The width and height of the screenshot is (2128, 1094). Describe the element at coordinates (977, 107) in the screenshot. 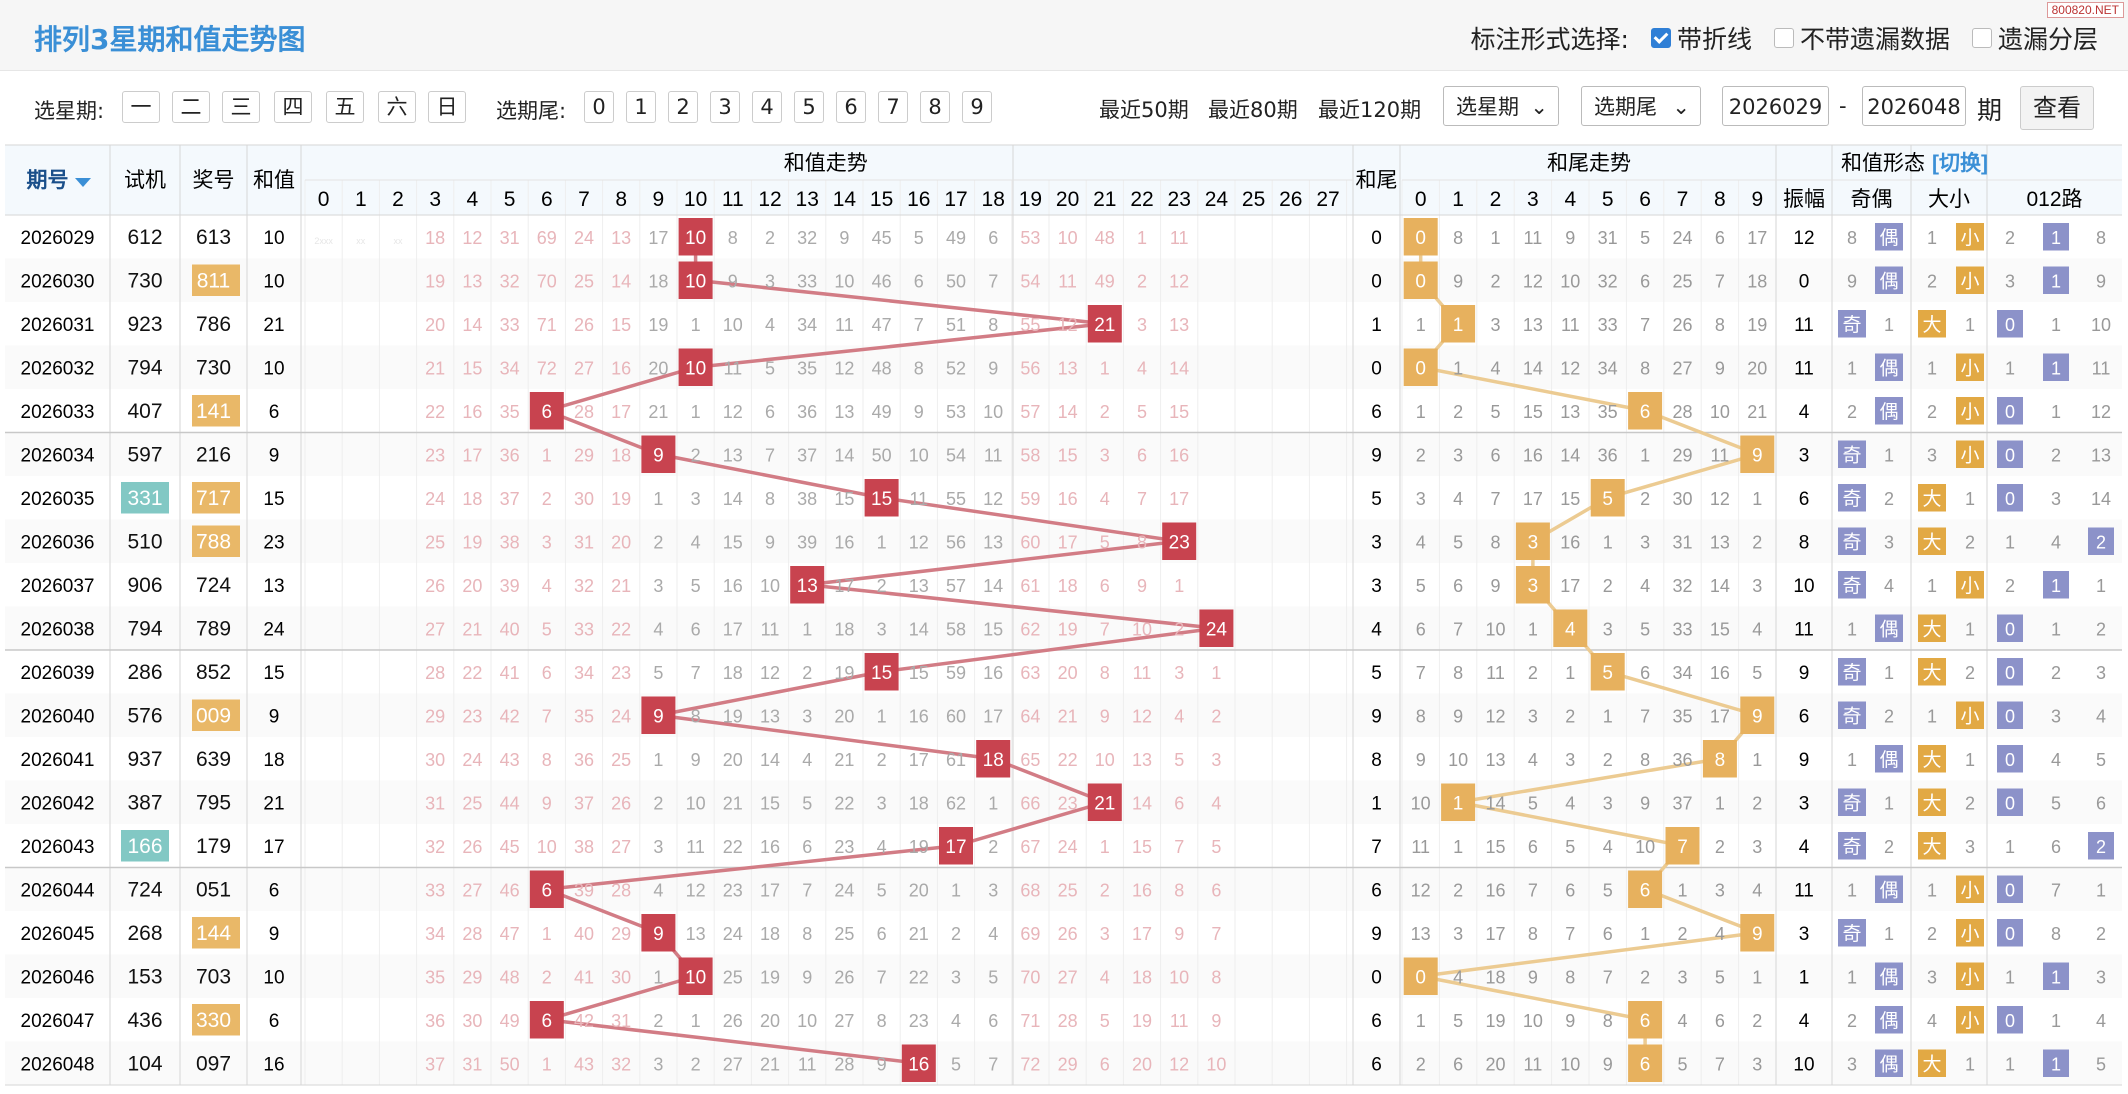

I see `tail-chip-9: 9` at that location.